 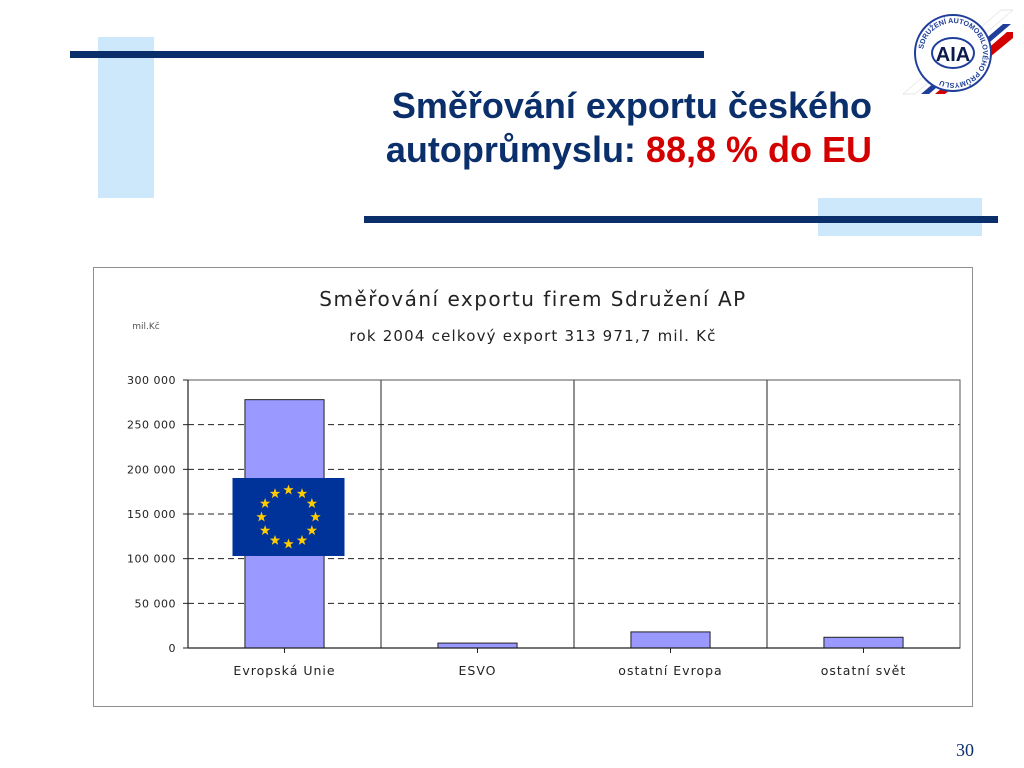 I want to click on y-tick-label-4: 200 000, so click(x=151, y=469).